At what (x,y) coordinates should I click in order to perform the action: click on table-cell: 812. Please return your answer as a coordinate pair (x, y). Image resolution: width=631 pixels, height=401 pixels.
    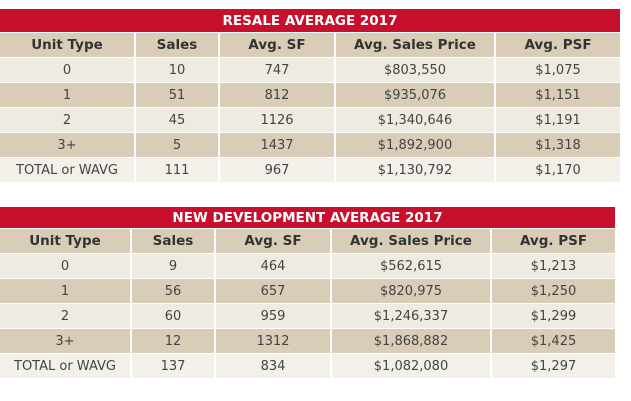
    Looking at the image, I should click on (277, 95).